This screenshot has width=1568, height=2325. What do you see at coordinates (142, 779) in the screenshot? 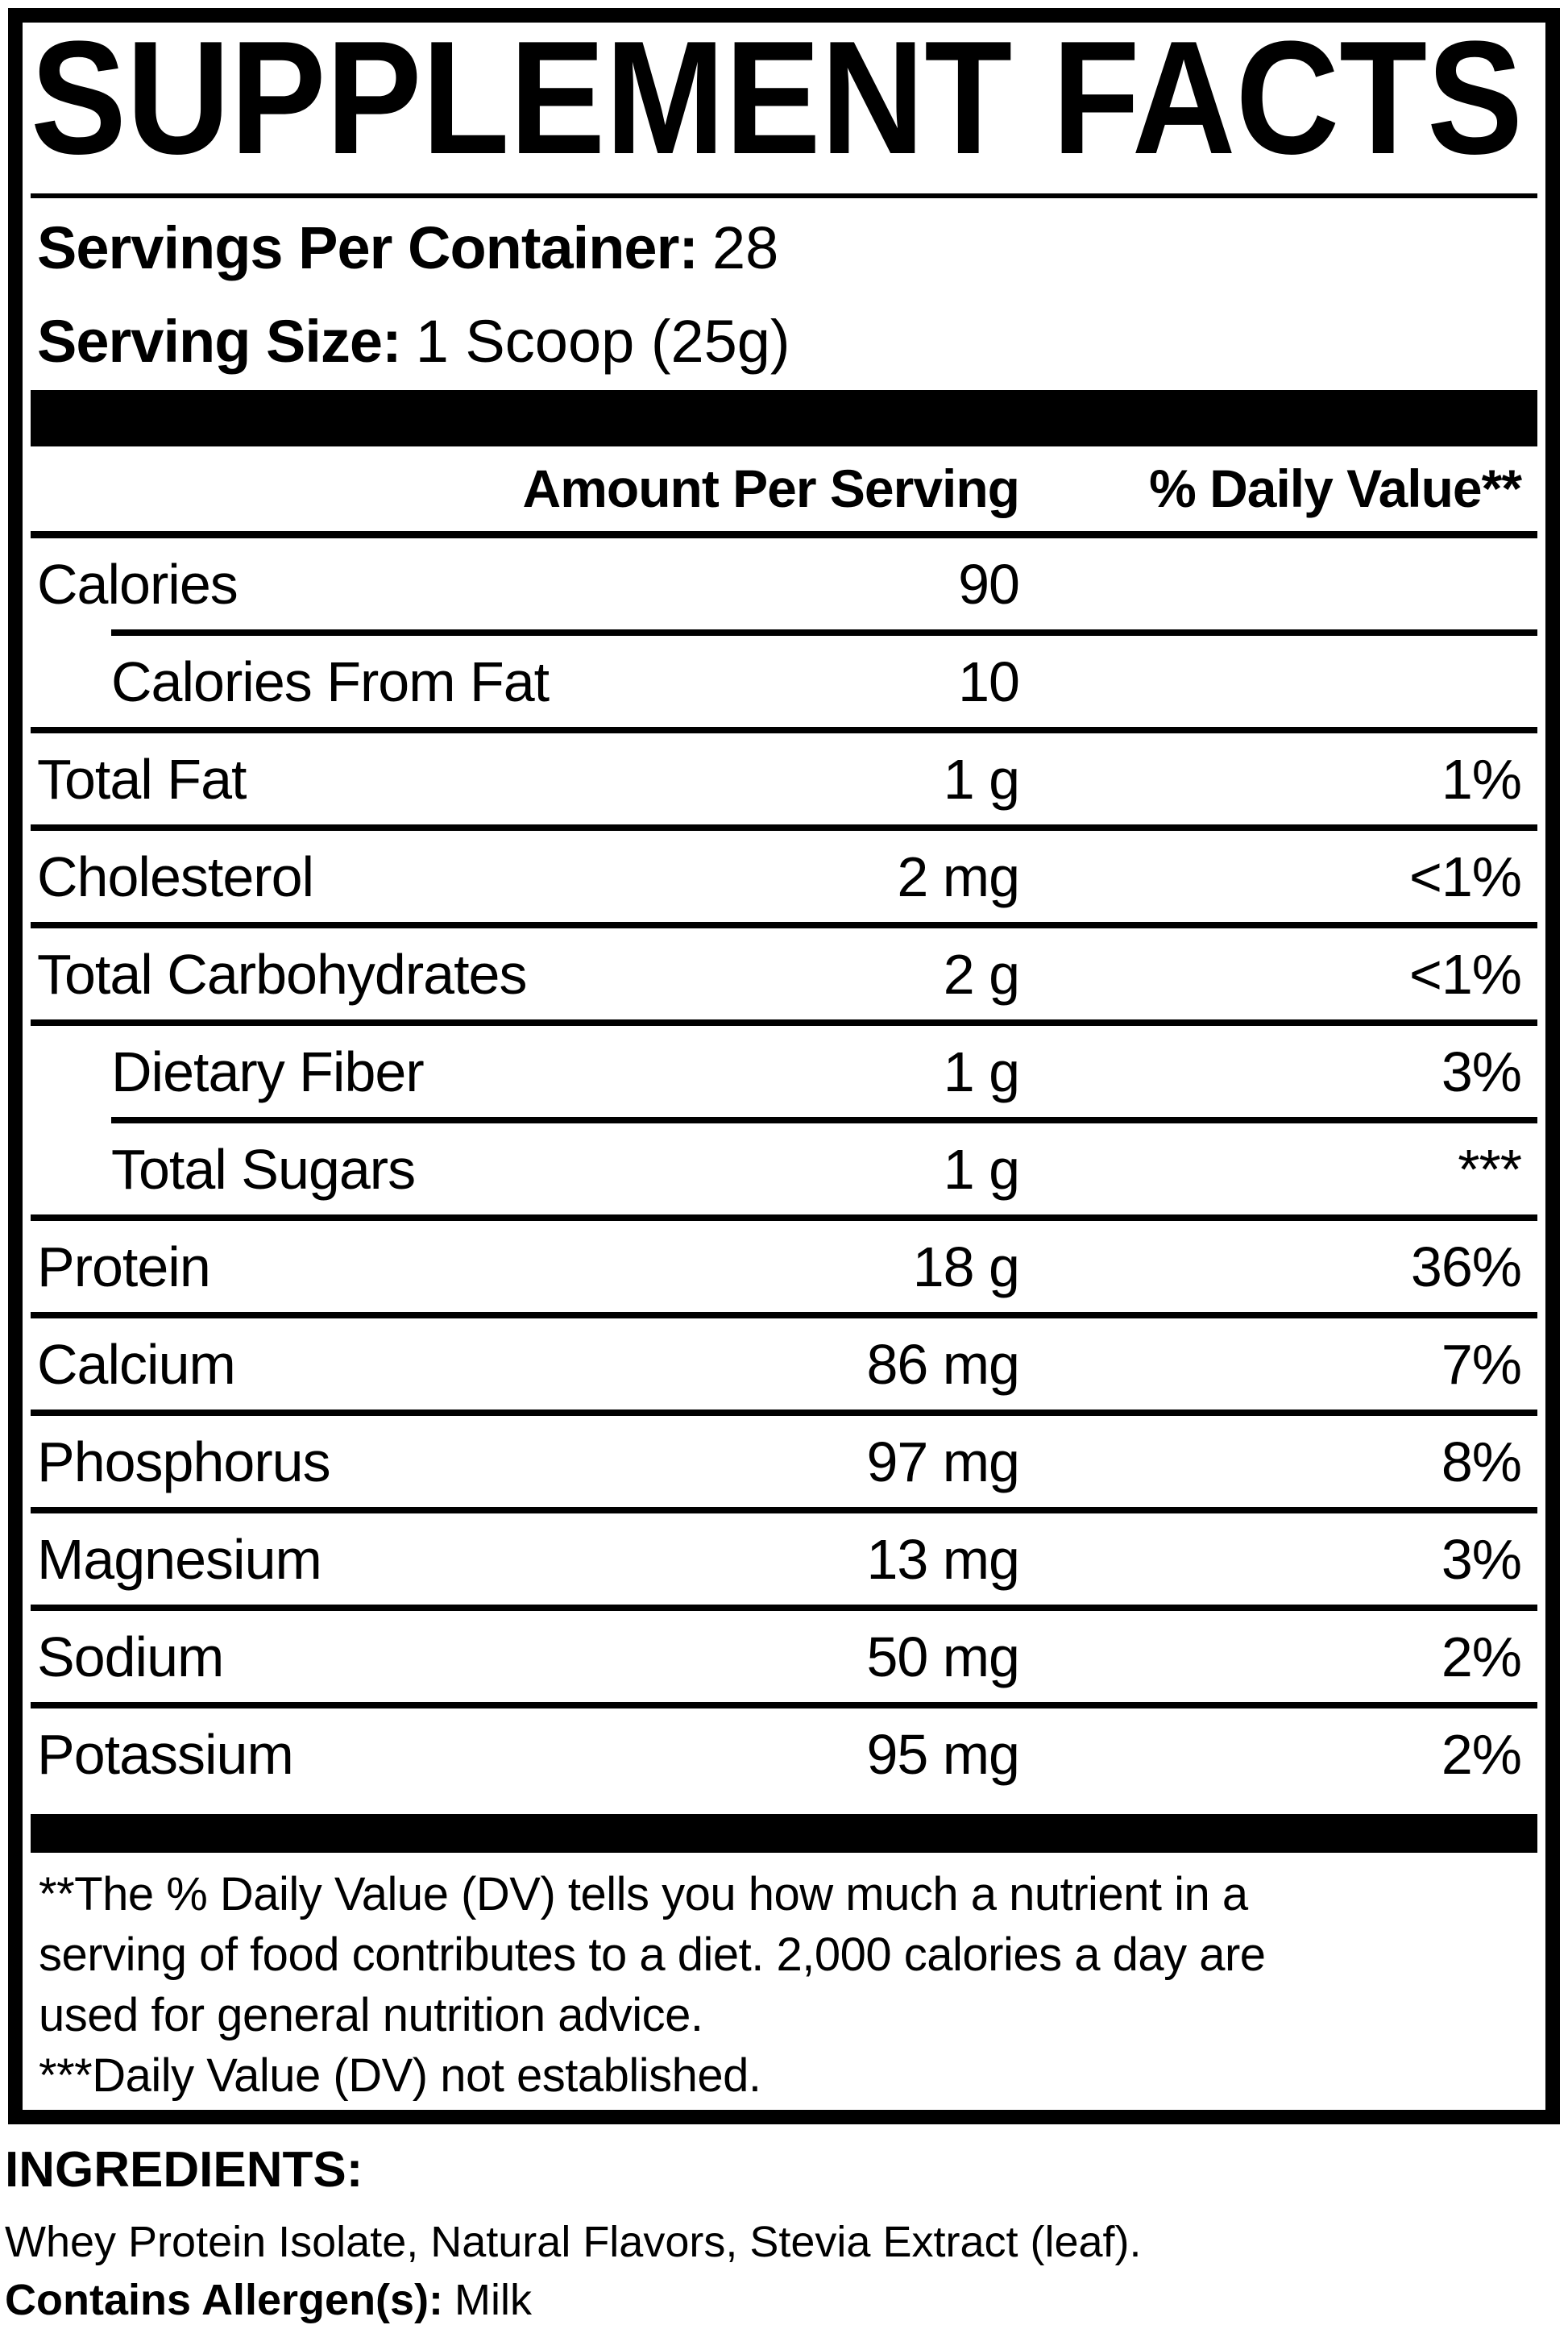
I see `nutrient-name: Total Fat` at bounding box center [142, 779].